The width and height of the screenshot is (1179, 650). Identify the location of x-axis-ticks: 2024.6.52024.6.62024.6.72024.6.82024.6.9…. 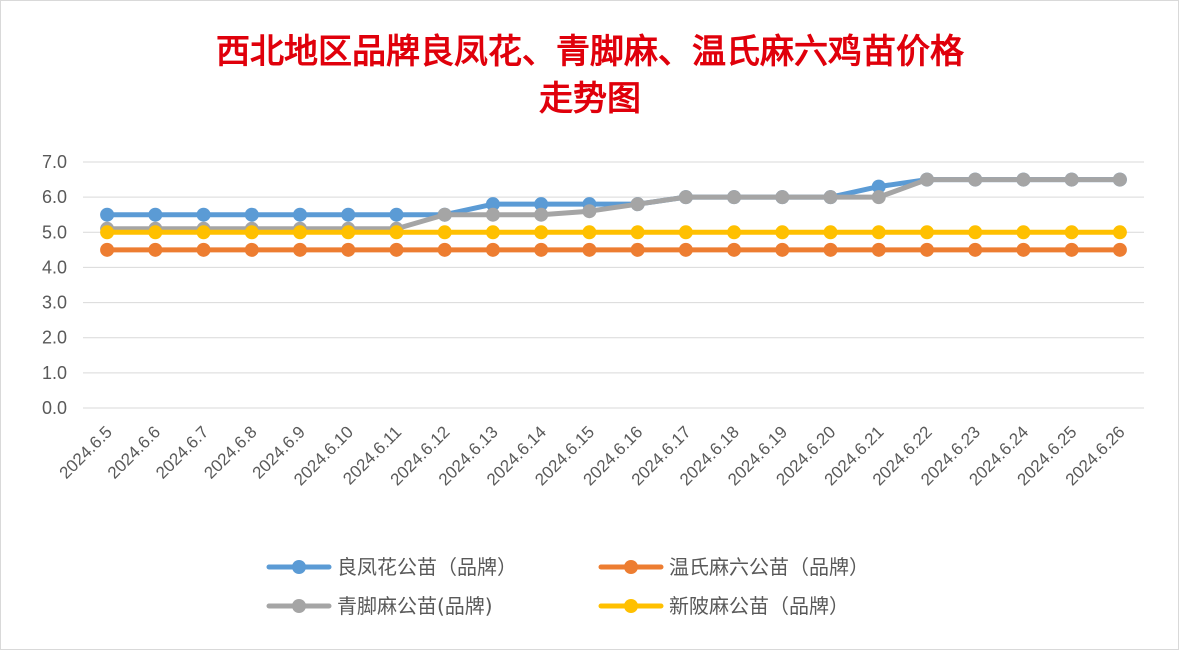
(592, 455).